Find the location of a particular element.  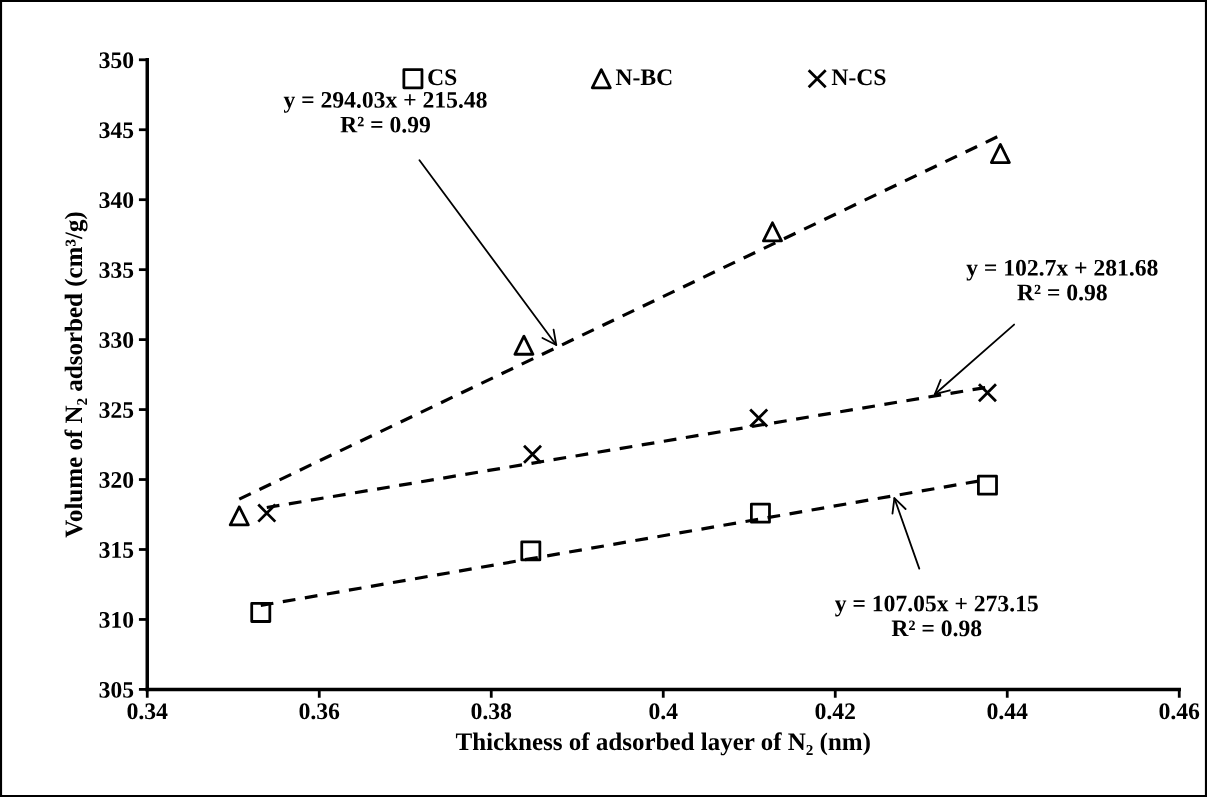

annotation: y = 107.05x + 273.15 R² = 0.98 is located at coordinates (936, 616).